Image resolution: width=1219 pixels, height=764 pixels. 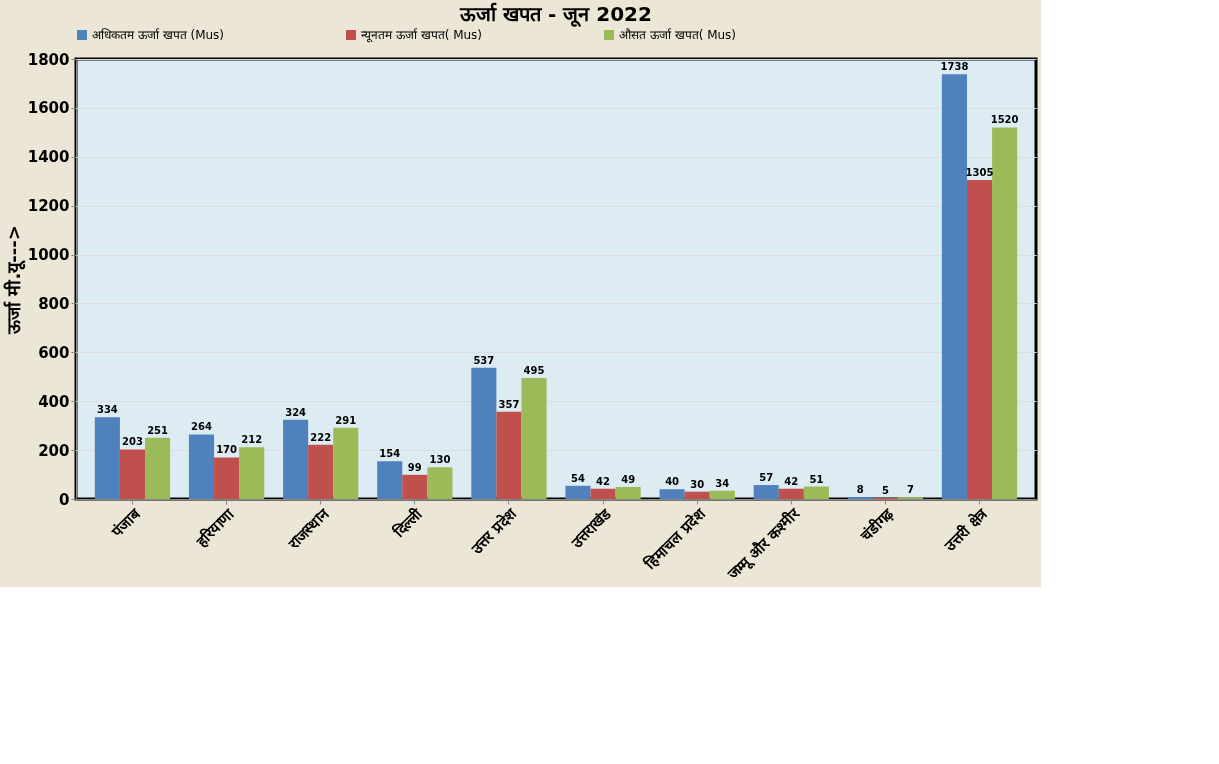 What do you see at coordinates (555, 14) in the screenshot?
I see `chart-title: ऊर्जा खपत - जून 2022` at bounding box center [555, 14].